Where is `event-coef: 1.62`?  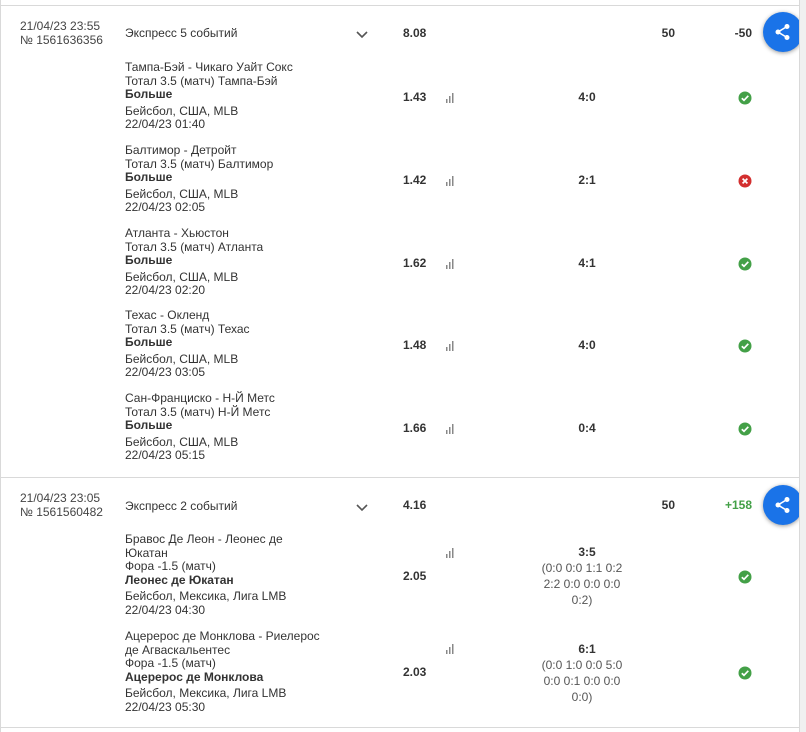 event-coef: 1.62 is located at coordinates (415, 263).